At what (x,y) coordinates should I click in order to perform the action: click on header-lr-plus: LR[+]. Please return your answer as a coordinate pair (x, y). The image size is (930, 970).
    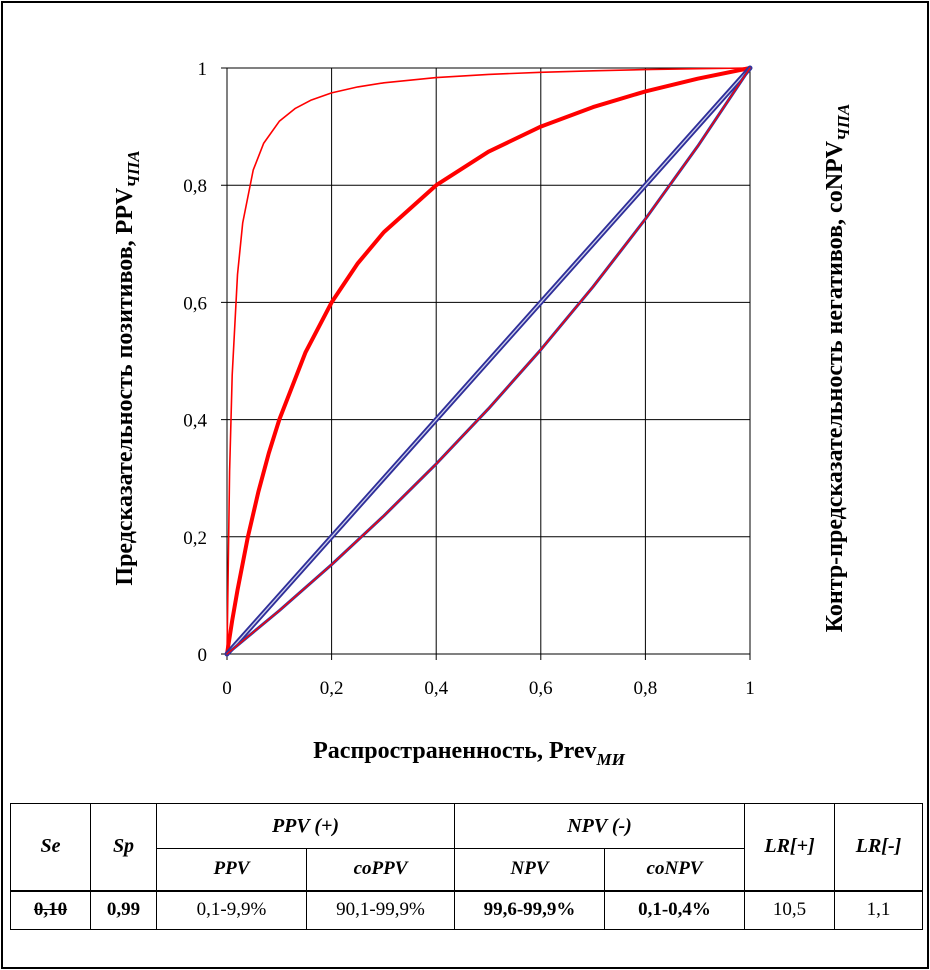
    Looking at the image, I should click on (790, 847).